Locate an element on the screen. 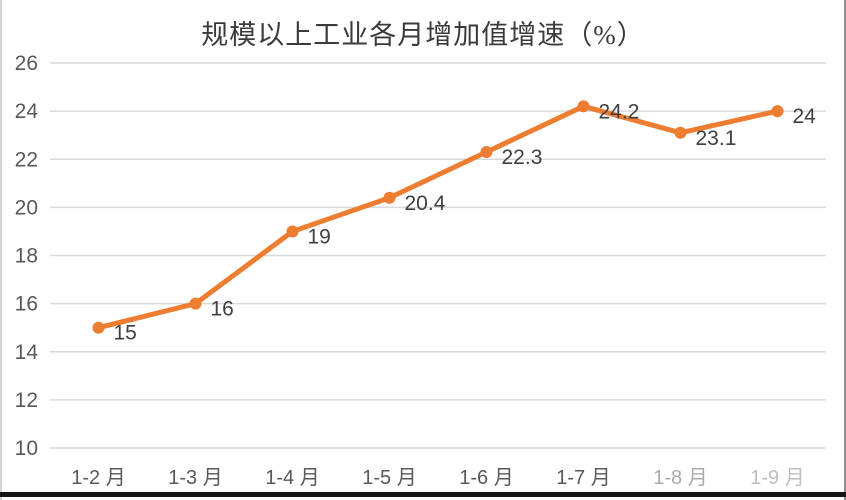  y-tick-label: 20 is located at coordinates (26, 207).